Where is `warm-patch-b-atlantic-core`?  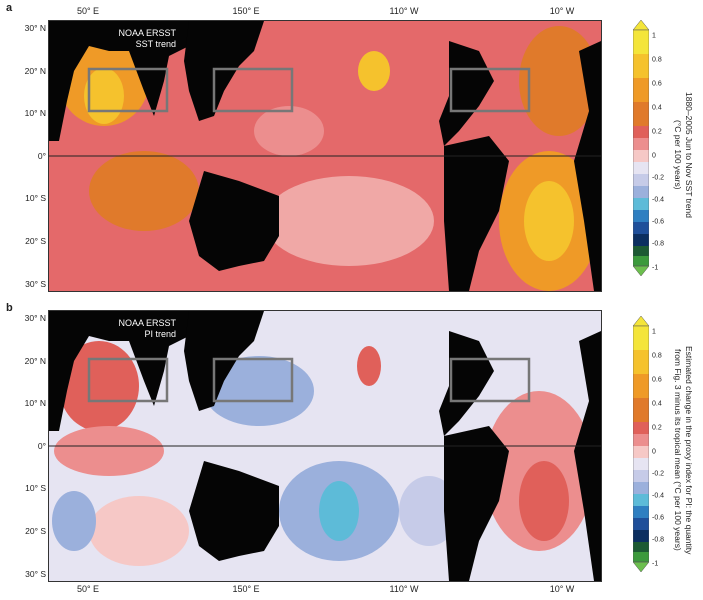
warm-patch-b-atlantic-core is located at coordinates (544, 501).